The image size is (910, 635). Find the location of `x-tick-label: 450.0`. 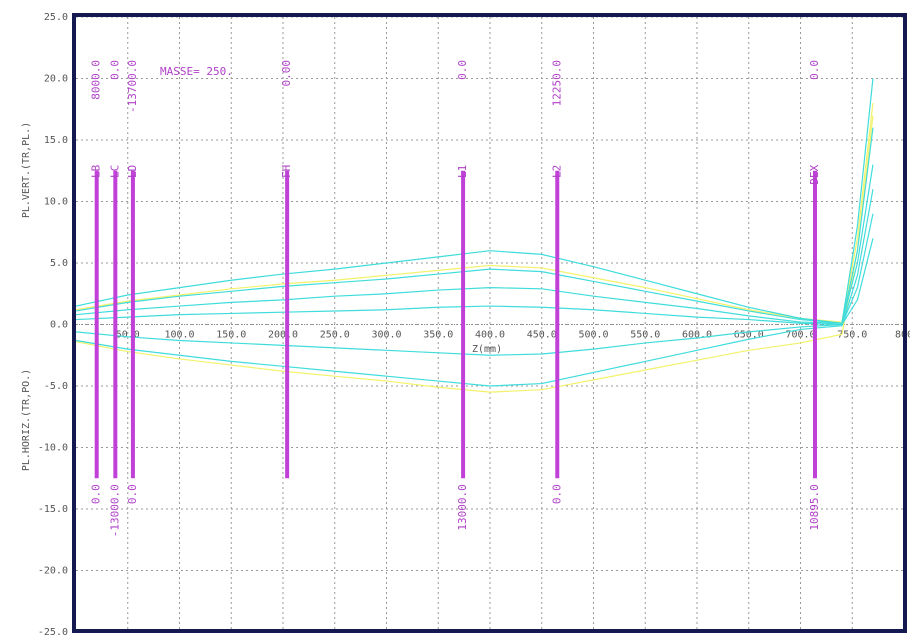

x-tick-label: 450.0 is located at coordinates (542, 335).